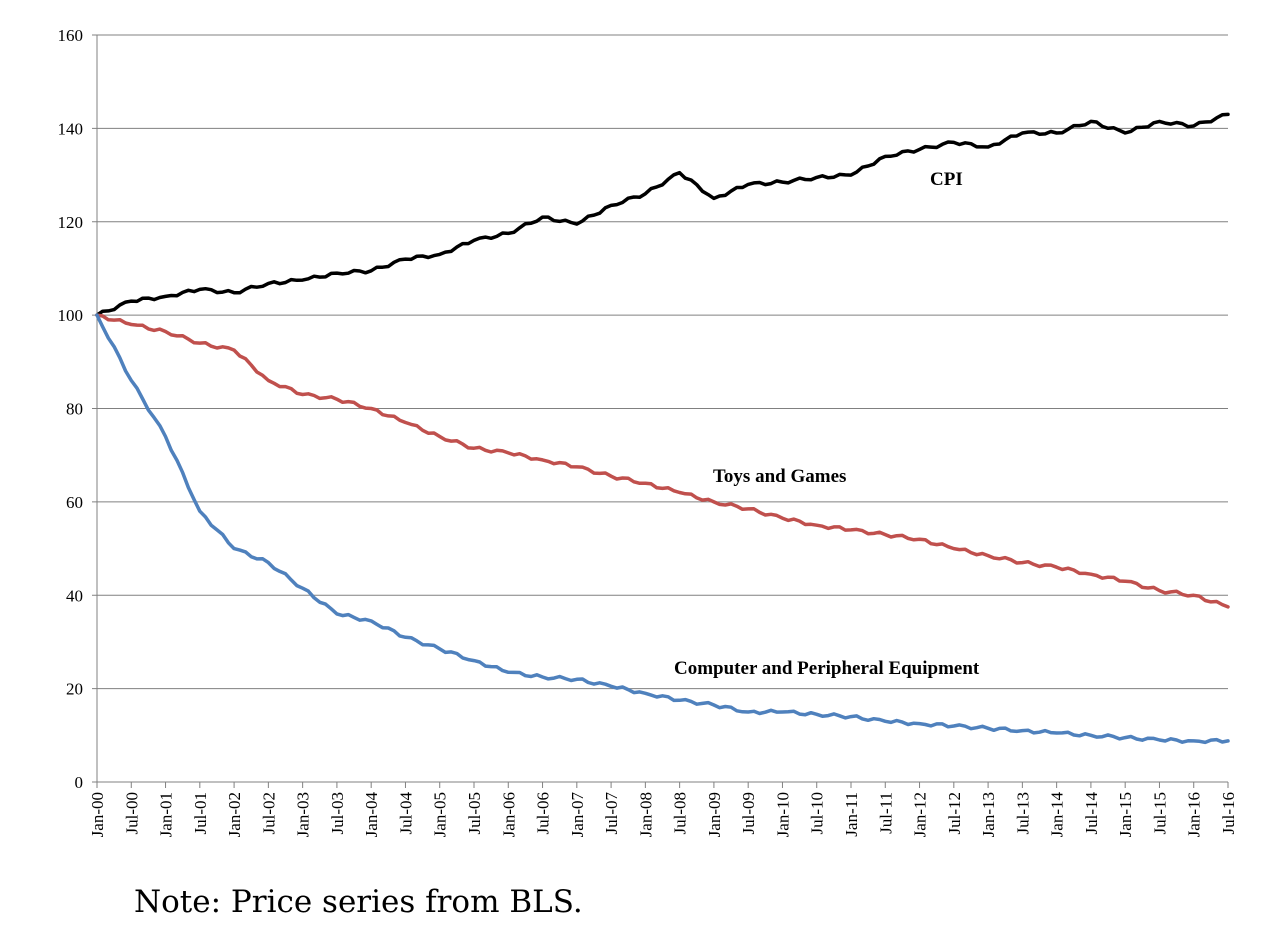 This screenshot has height=938, width=1280. Describe the element at coordinates (1022, 813) in the screenshot. I see `x-tick-label: Jul-13` at that location.